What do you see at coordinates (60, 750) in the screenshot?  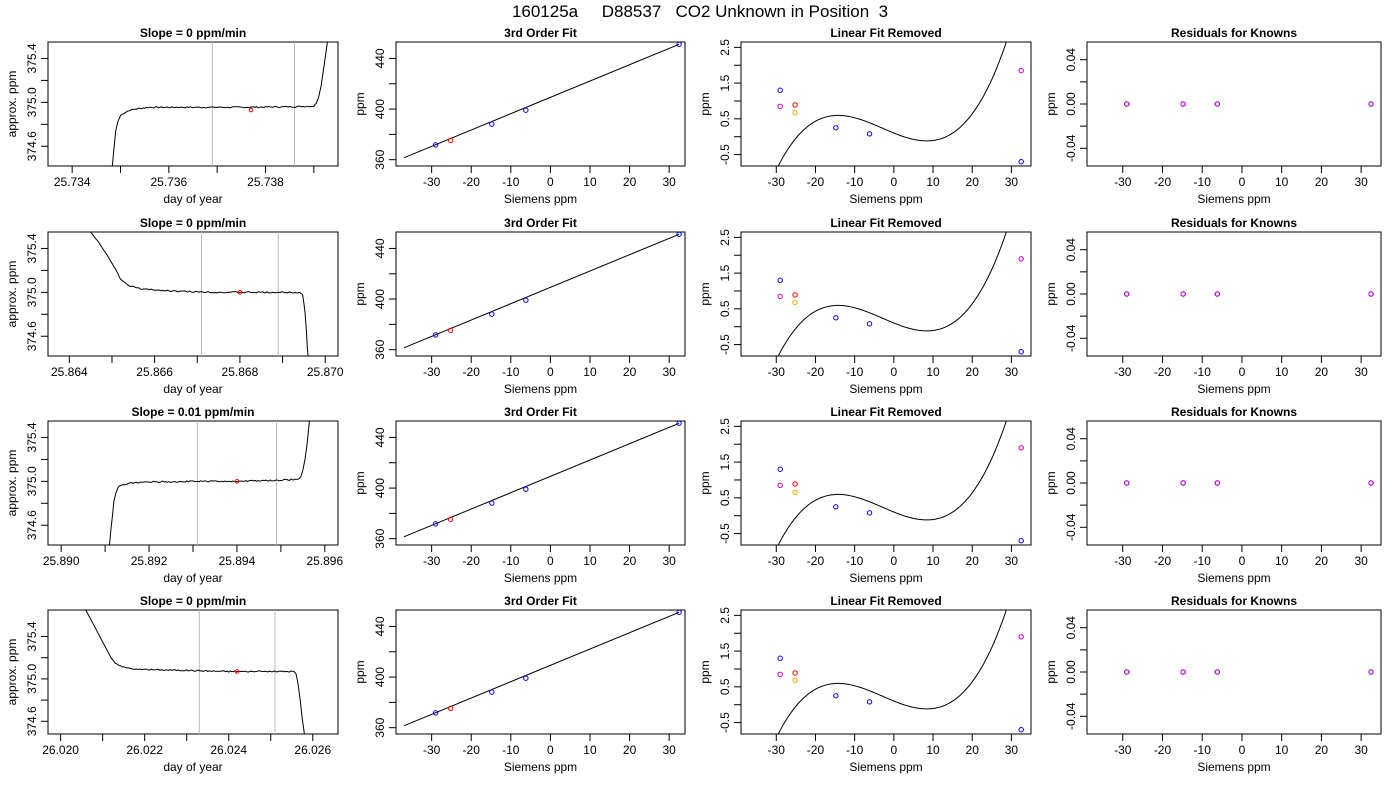 I see `x-tick-label: 26.020` at bounding box center [60, 750].